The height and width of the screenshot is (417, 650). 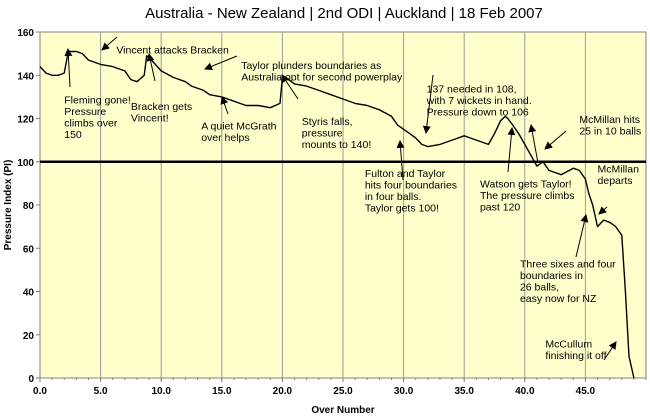 What do you see at coordinates (342, 410) in the screenshot?
I see `x-axis-label: Over Number` at bounding box center [342, 410].